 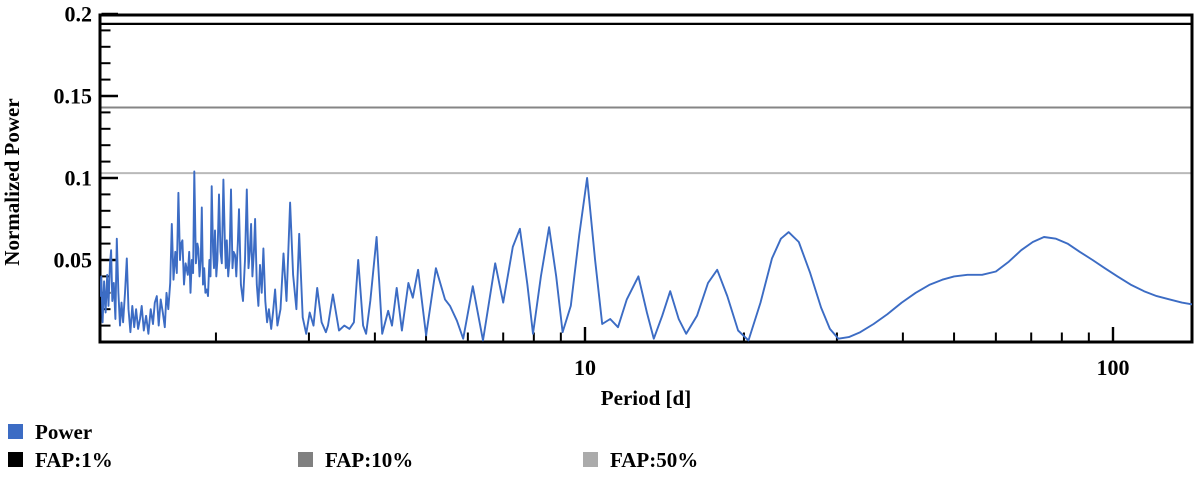 What do you see at coordinates (590, 459) in the screenshot?
I see `fap-50pct-swatch-icon` at bounding box center [590, 459].